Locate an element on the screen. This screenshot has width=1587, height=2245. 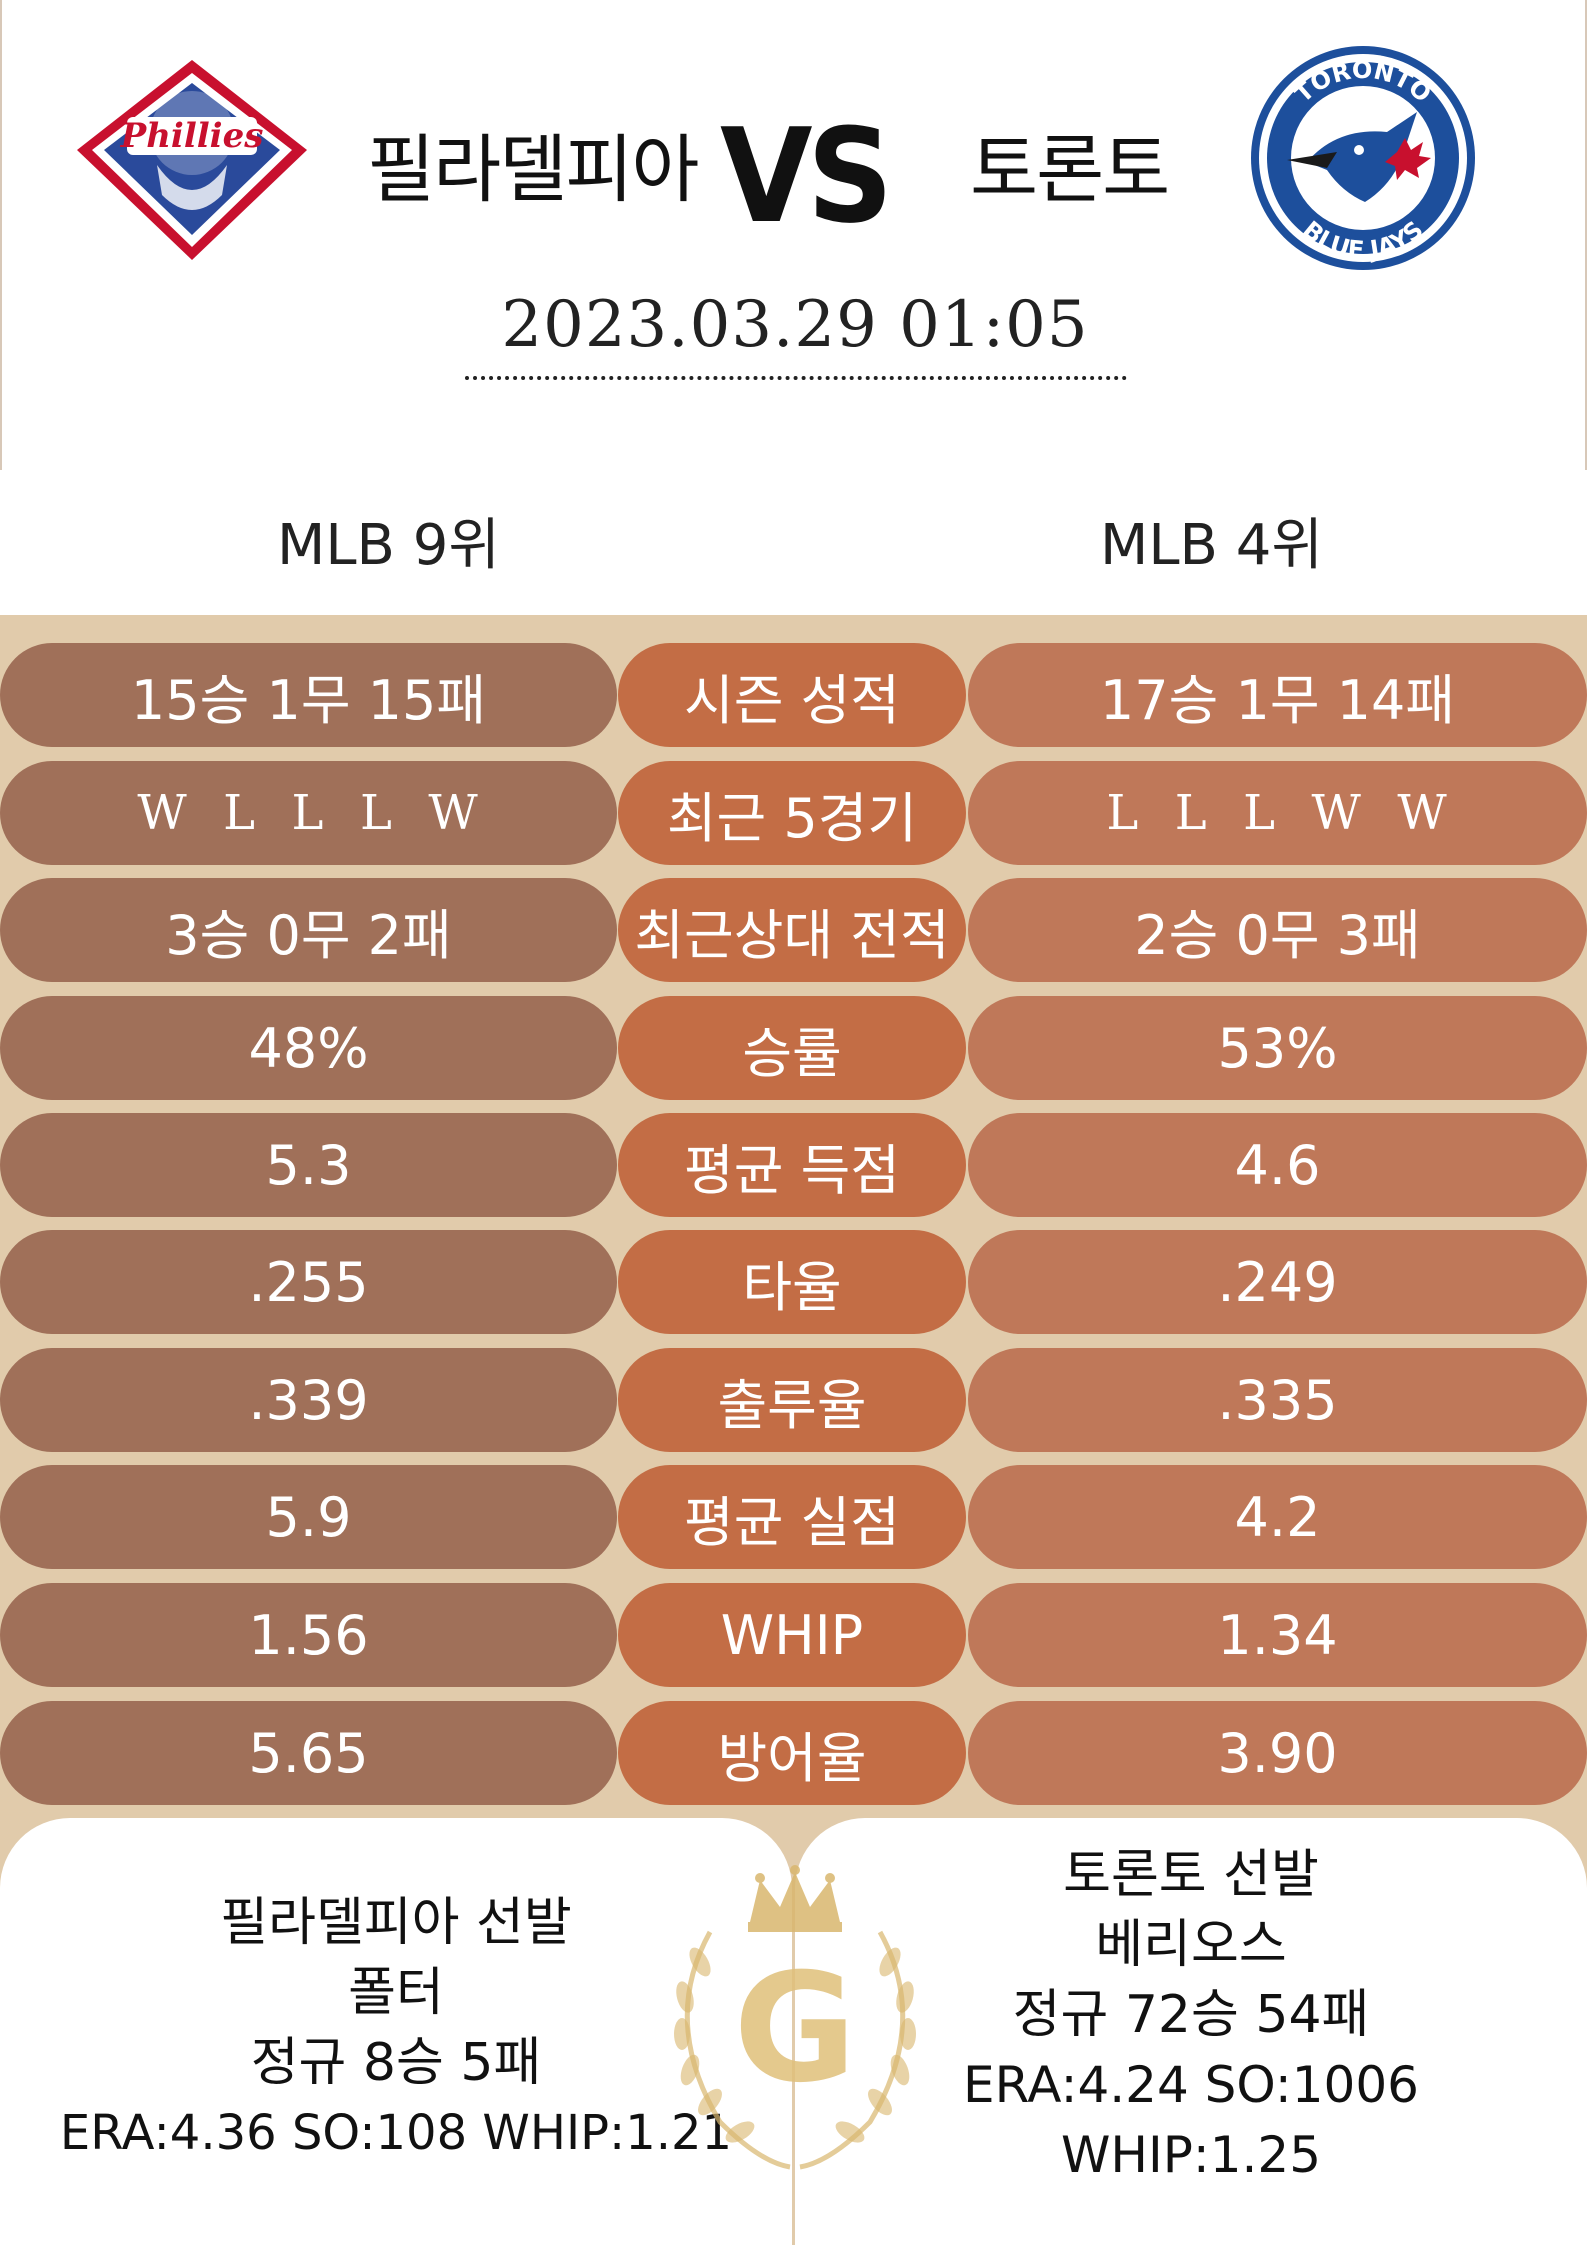
stat-label: 평균 실점 is located at coordinates (792, 1517).